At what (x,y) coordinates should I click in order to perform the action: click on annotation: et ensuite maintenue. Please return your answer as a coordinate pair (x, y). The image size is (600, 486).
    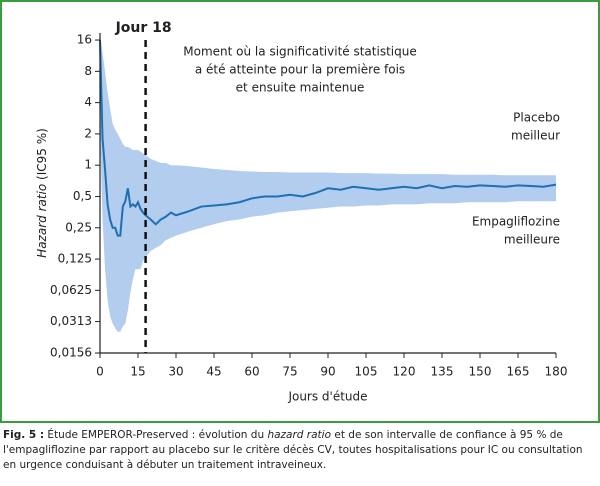
    Looking at the image, I should click on (300, 88).